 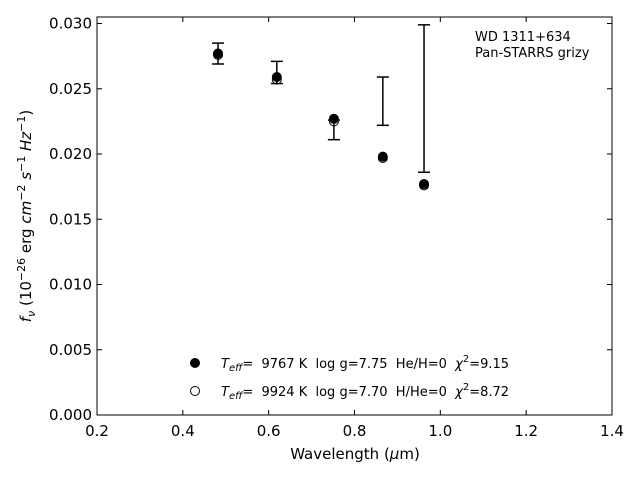 I want to click on y-tick-label: 0.025, so click(x=70, y=89).